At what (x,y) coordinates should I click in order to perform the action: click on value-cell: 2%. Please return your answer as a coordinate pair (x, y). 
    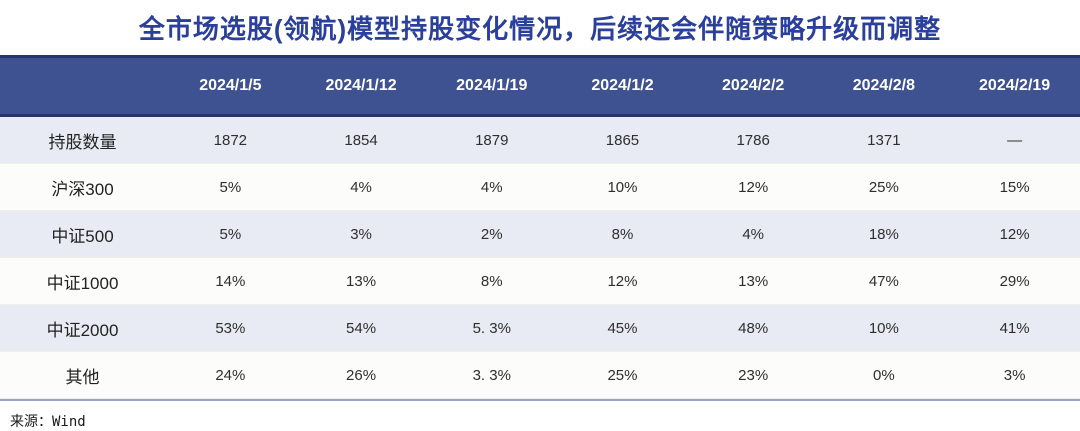
    Looking at the image, I should click on (491, 234).